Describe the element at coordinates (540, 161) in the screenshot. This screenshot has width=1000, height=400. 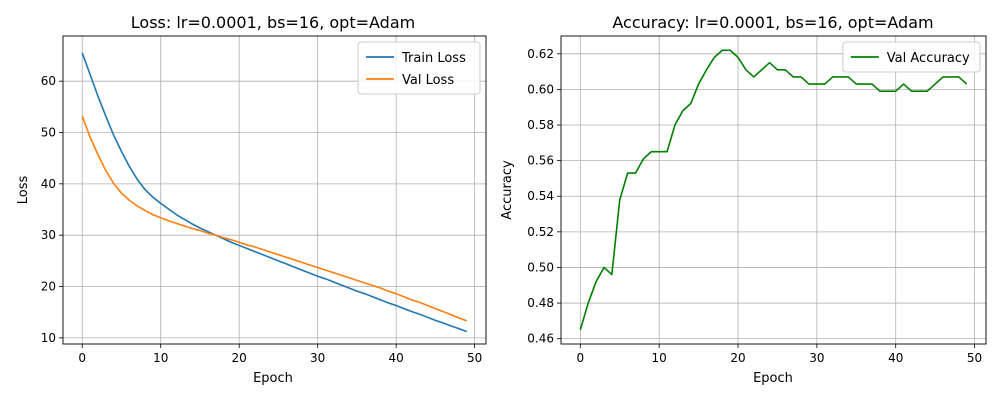
I see `accuracy-y-tick-label: 0.56` at that location.